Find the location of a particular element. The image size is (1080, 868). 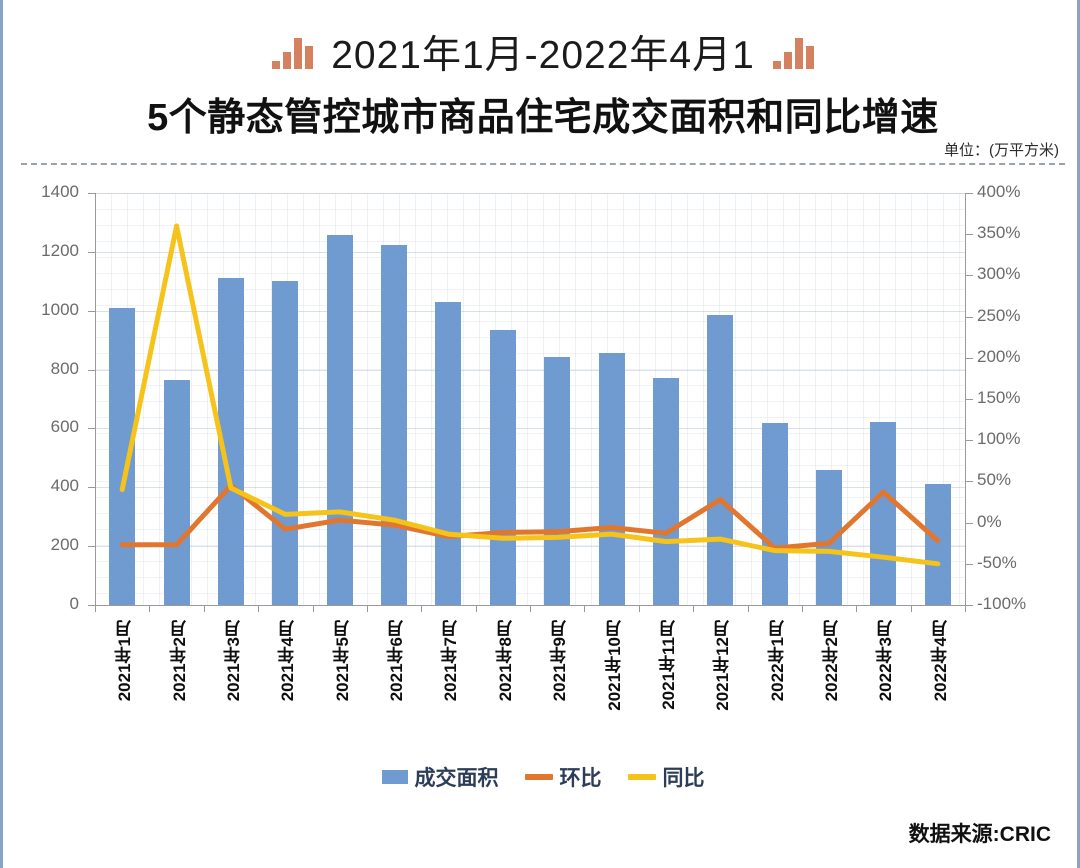

x-axis-label: 2021年9月 is located at coordinates (560, 661).